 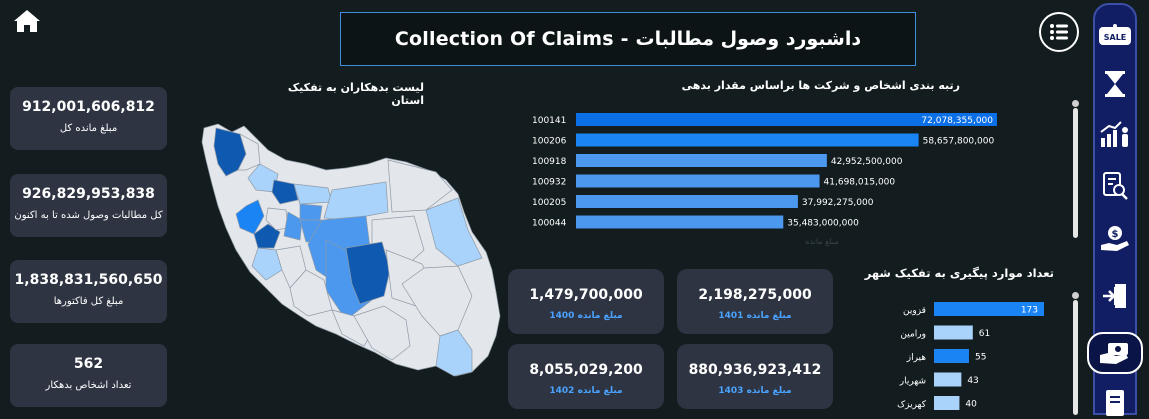 I want to click on year-card-label: مبلغ مانده 1403, so click(x=755, y=391).